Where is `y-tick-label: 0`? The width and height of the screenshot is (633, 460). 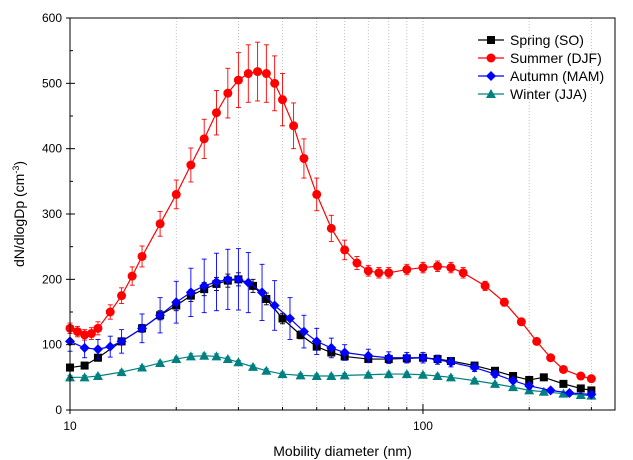
y-tick-label: 0 is located at coordinates (58, 410).